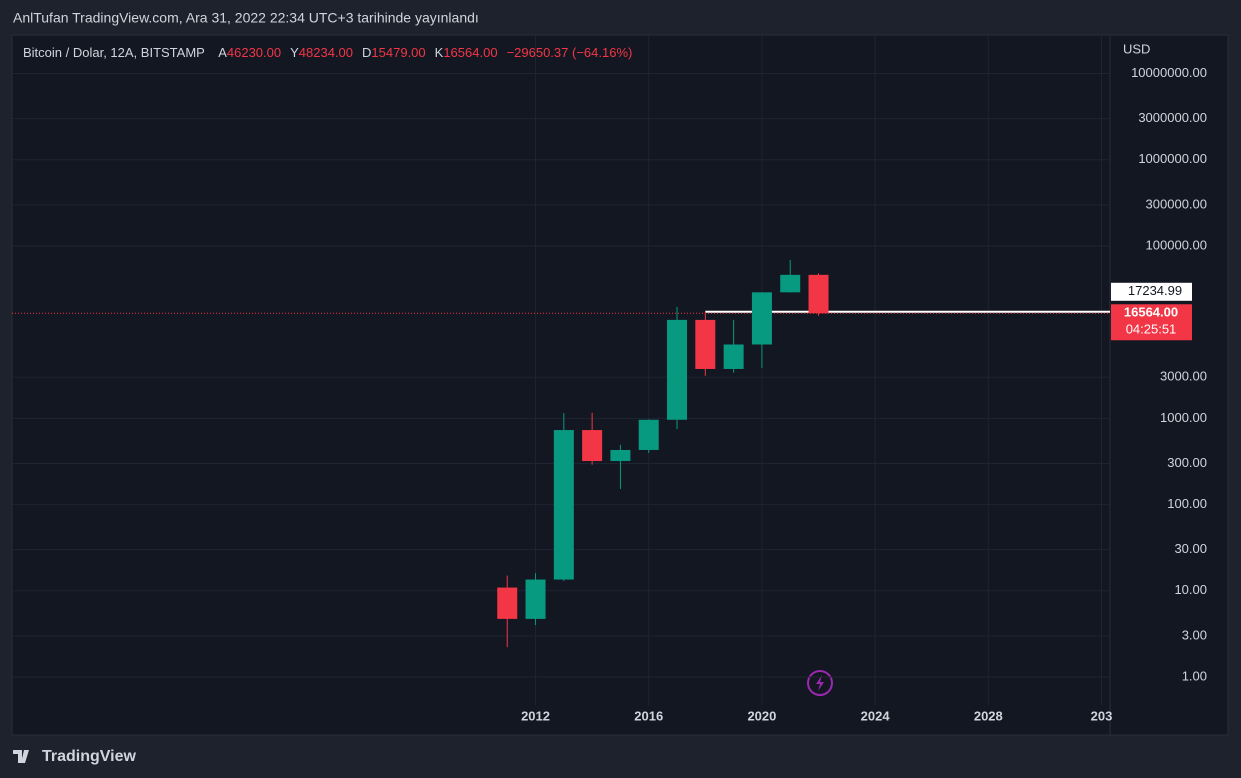 Image resolution: width=1241 pixels, height=778 pixels. What do you see at coordinates (535, 715) in the screenshot?
I see `x-tick-label: 2012` at bounding box center [535, 715].